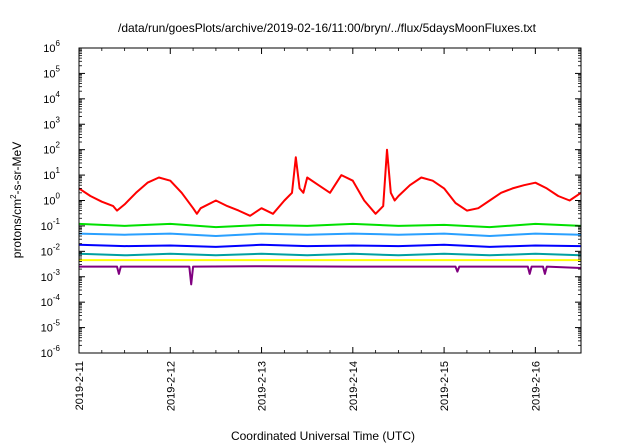 This screenshot has height=448, width=640. Describe the element at coordinates (51, 276) in the screenshot. I see `y-tick-label: 10⁻³` at that location.